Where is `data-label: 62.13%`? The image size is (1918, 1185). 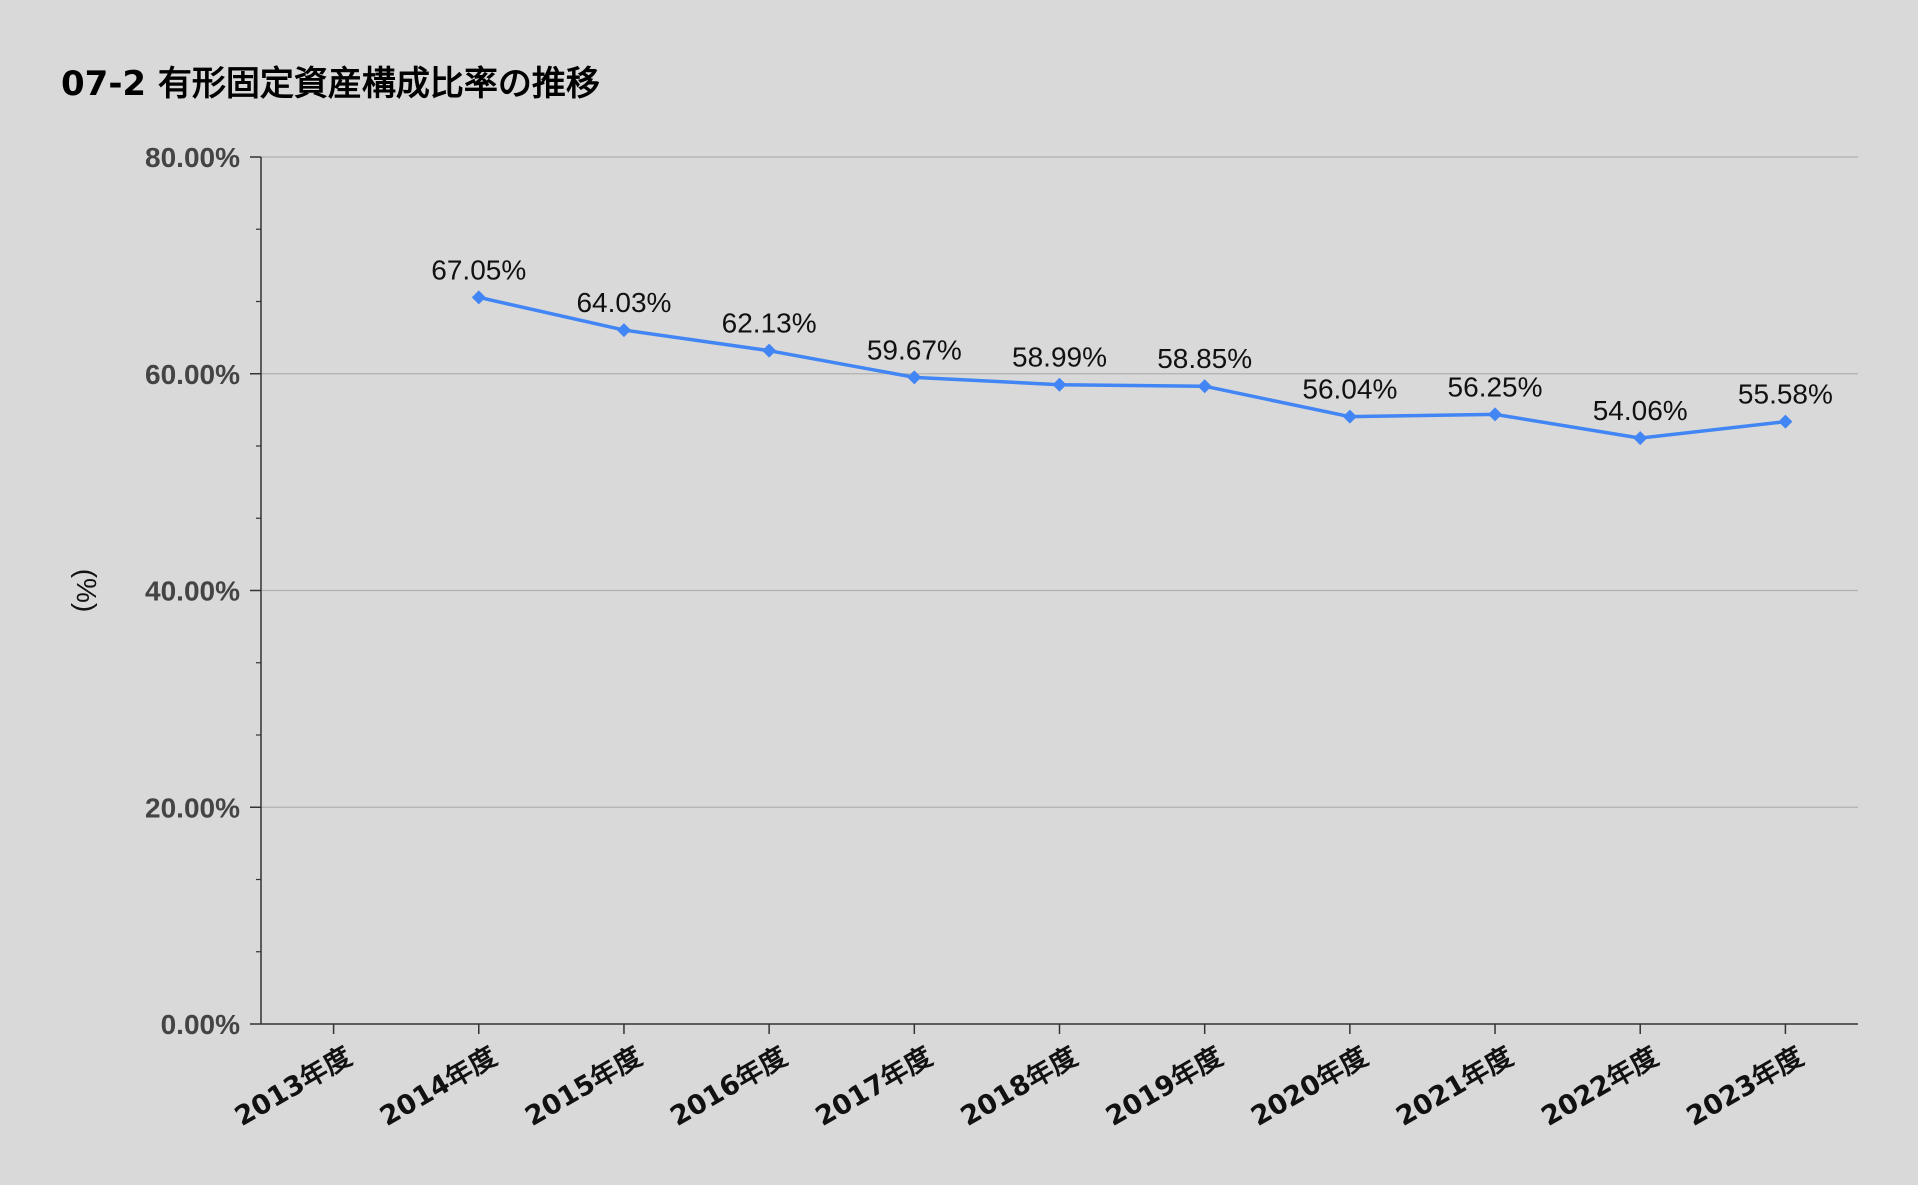
data-label: 62.13% is located at coordinates (769, 323).